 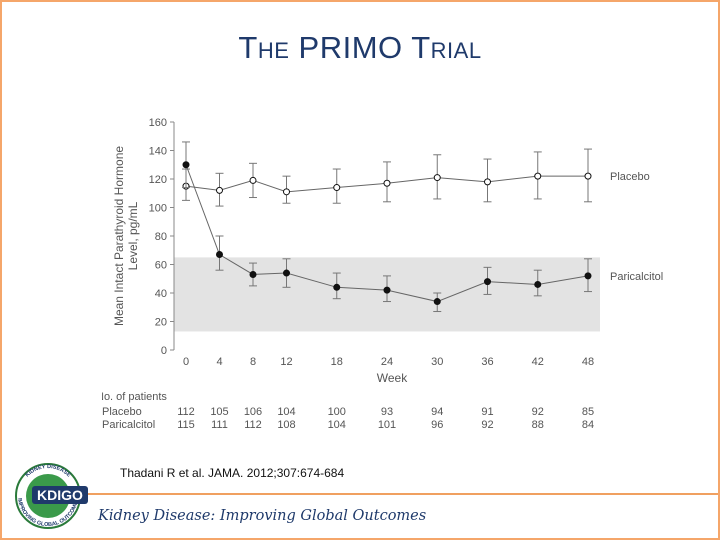 I want to click on x-tick-label: 8, so click(x=253, y=362).